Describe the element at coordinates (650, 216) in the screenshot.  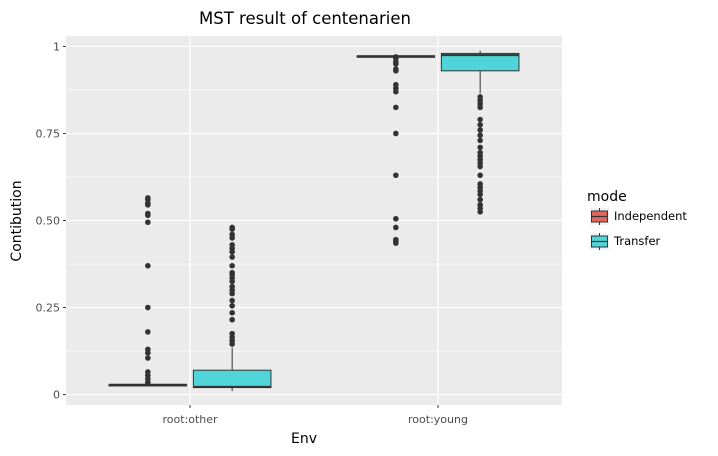
I see `legend-label-independent: Independent` at that location.